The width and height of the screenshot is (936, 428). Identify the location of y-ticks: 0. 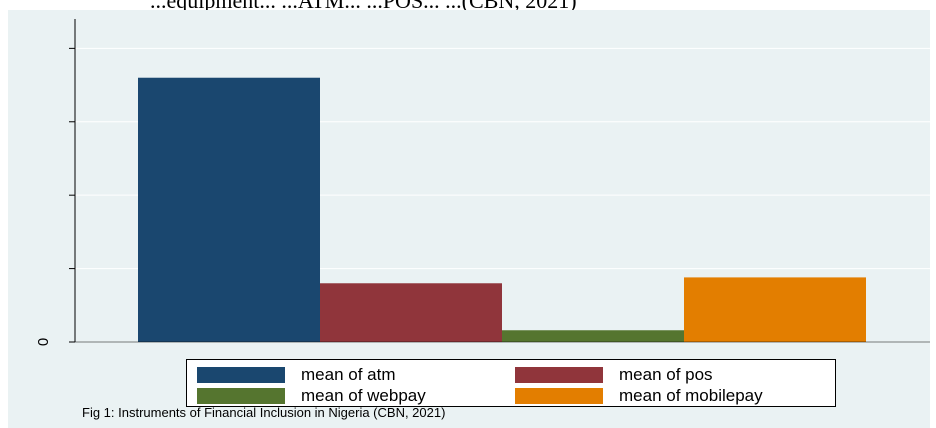
(55, 196).